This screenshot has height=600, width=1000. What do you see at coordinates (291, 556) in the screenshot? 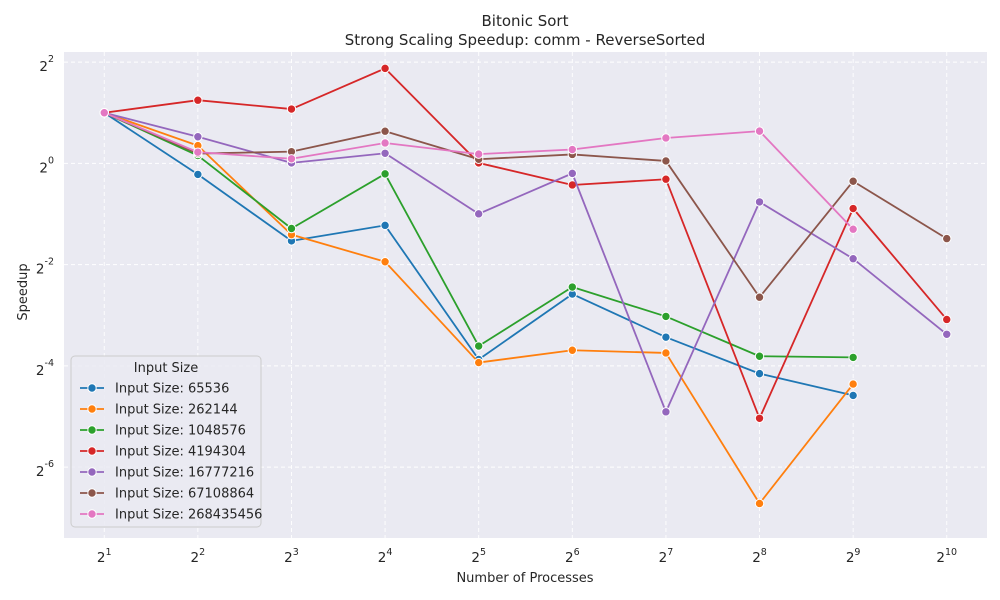
I see `x-tick-label: 23` at bounding box center [291, 556].